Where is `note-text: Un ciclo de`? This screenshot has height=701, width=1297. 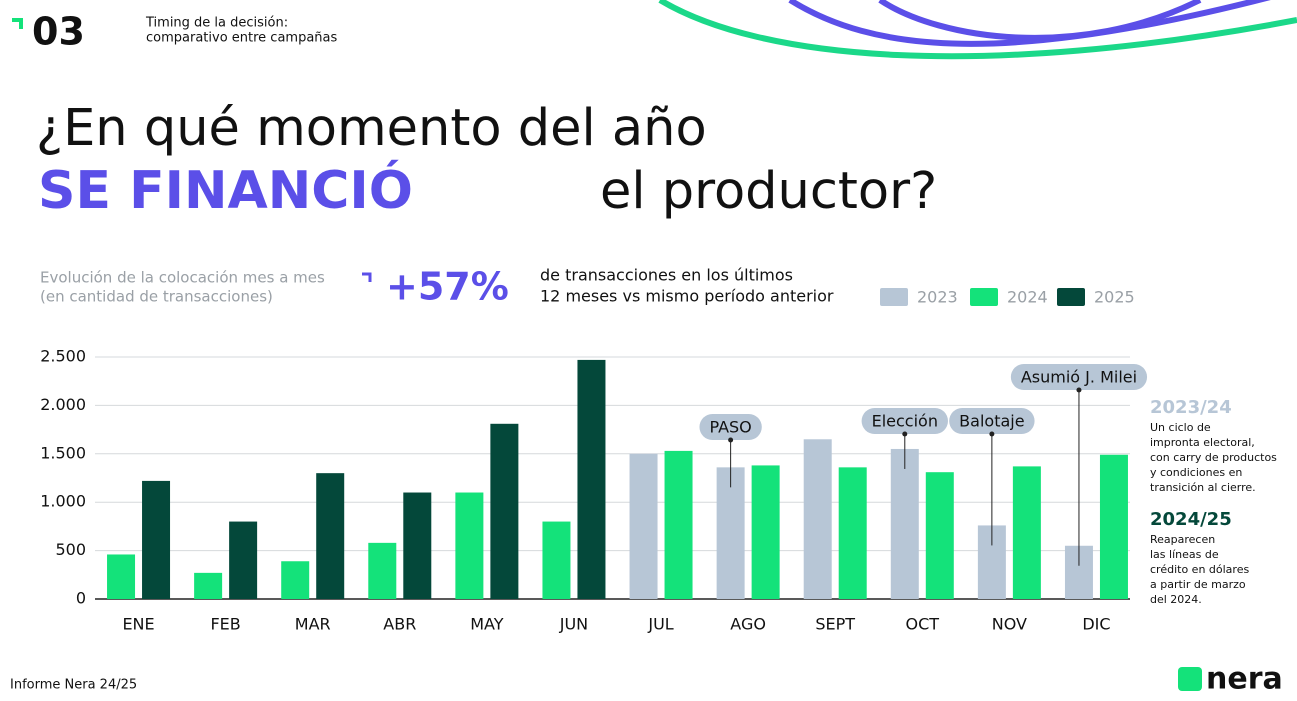
note-text: Un ciclo de is located at coordinates (1180, 427).